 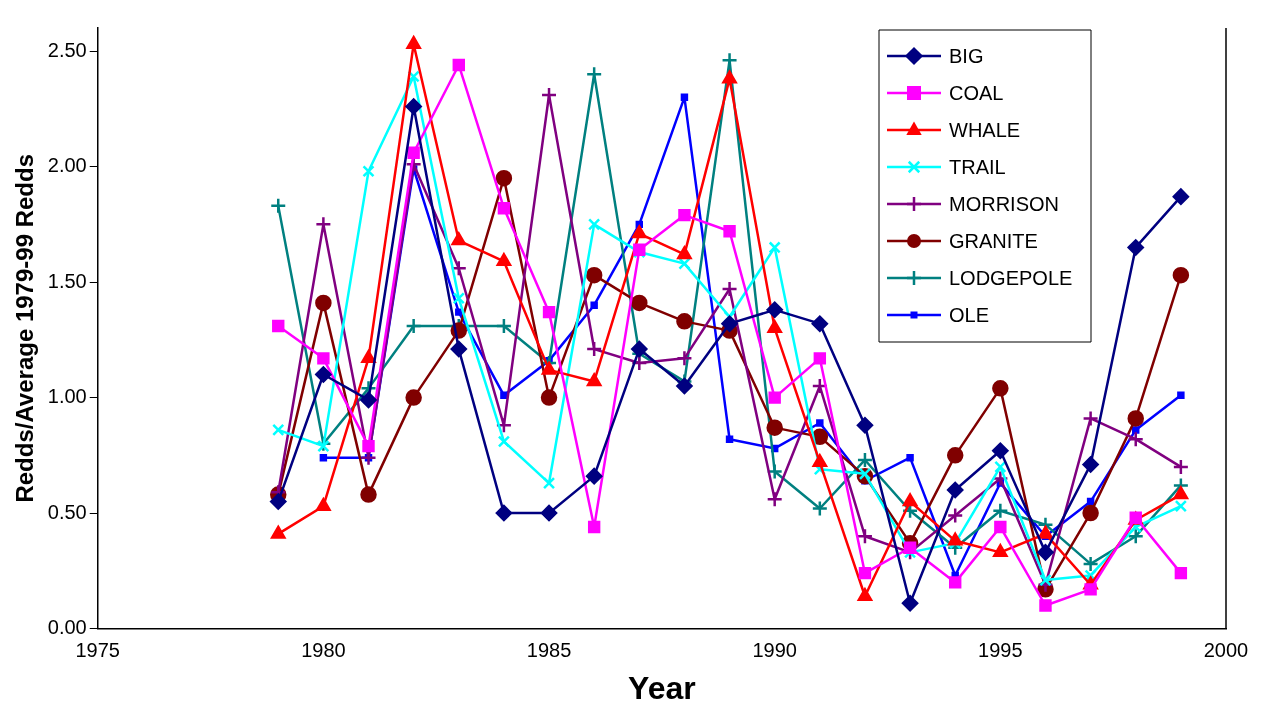 I want to click on legend-label: TRAIL, so click(x=977, y=166).